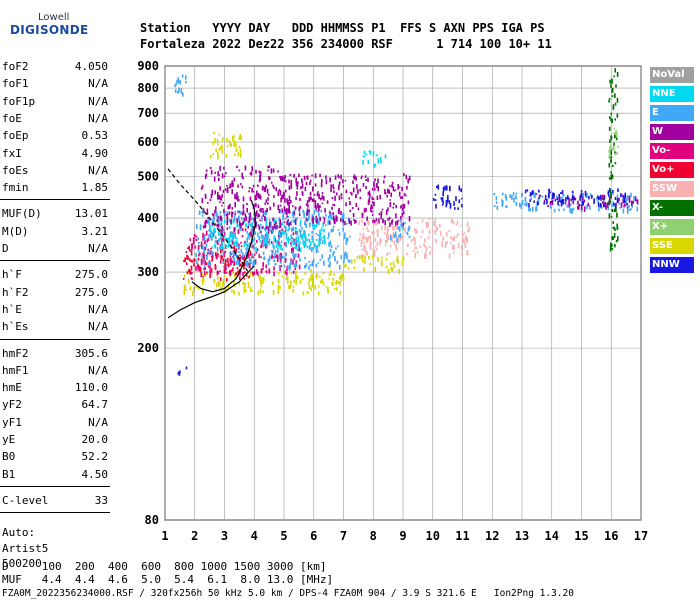 The height and width of the screenshot is (600, 700). What do you see at coordinates (55, 326) in the screenshot?
I see `param-row: h`Es N/A` at bounding box center [55, 326].